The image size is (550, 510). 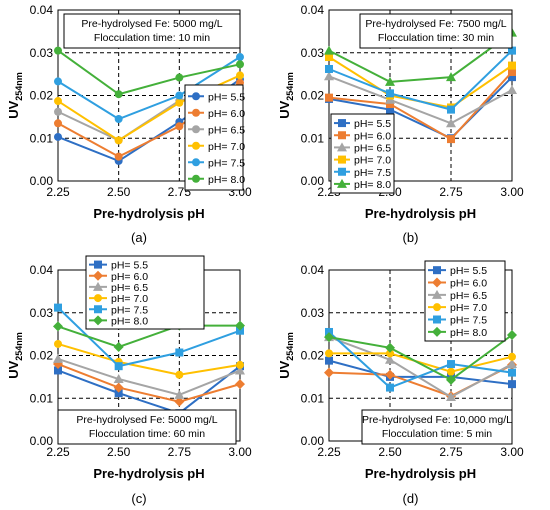 I want to click on legend-entry: pH= 5.5, so click(x=372, y=124).